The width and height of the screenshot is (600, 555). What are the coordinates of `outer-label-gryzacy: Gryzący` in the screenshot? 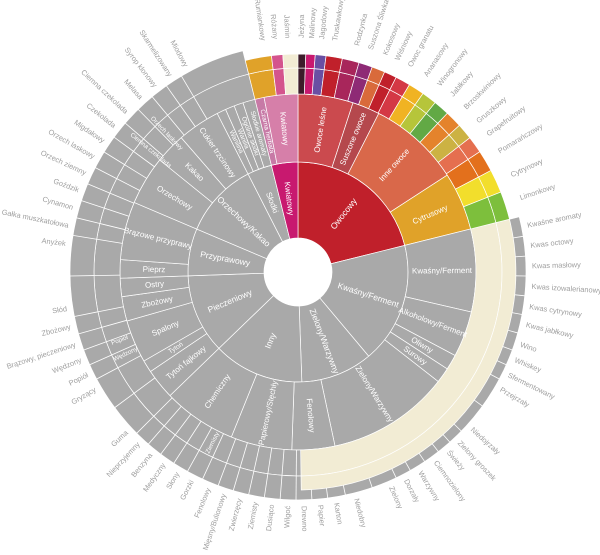 It's located at (84, 395).